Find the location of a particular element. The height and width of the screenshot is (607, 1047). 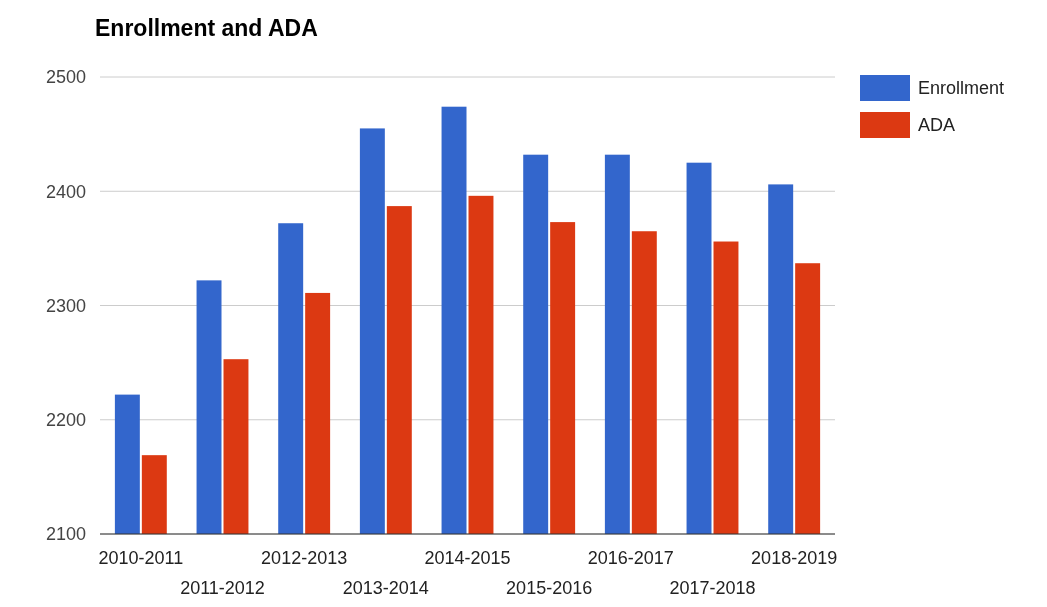

y-tick-label: 2500 is located at coordinates (65, 77).